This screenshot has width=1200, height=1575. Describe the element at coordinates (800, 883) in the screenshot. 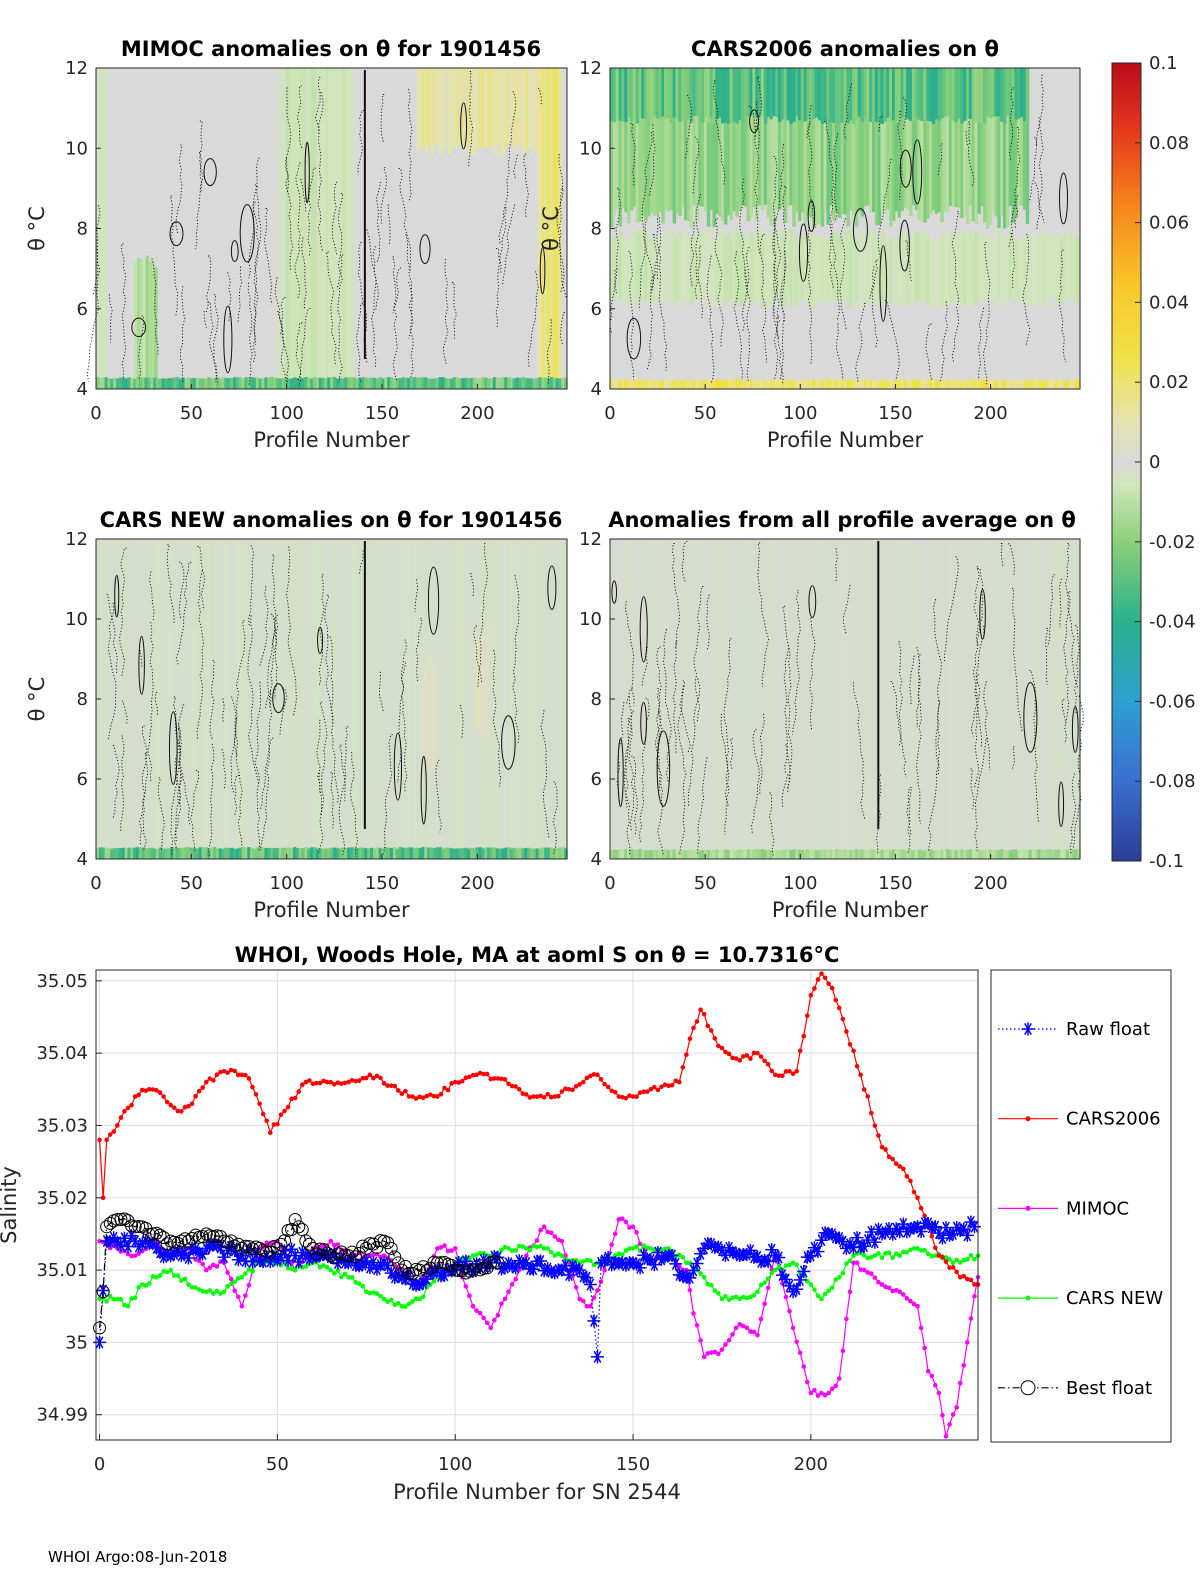

I see `x-tick-label: 100` at that location.